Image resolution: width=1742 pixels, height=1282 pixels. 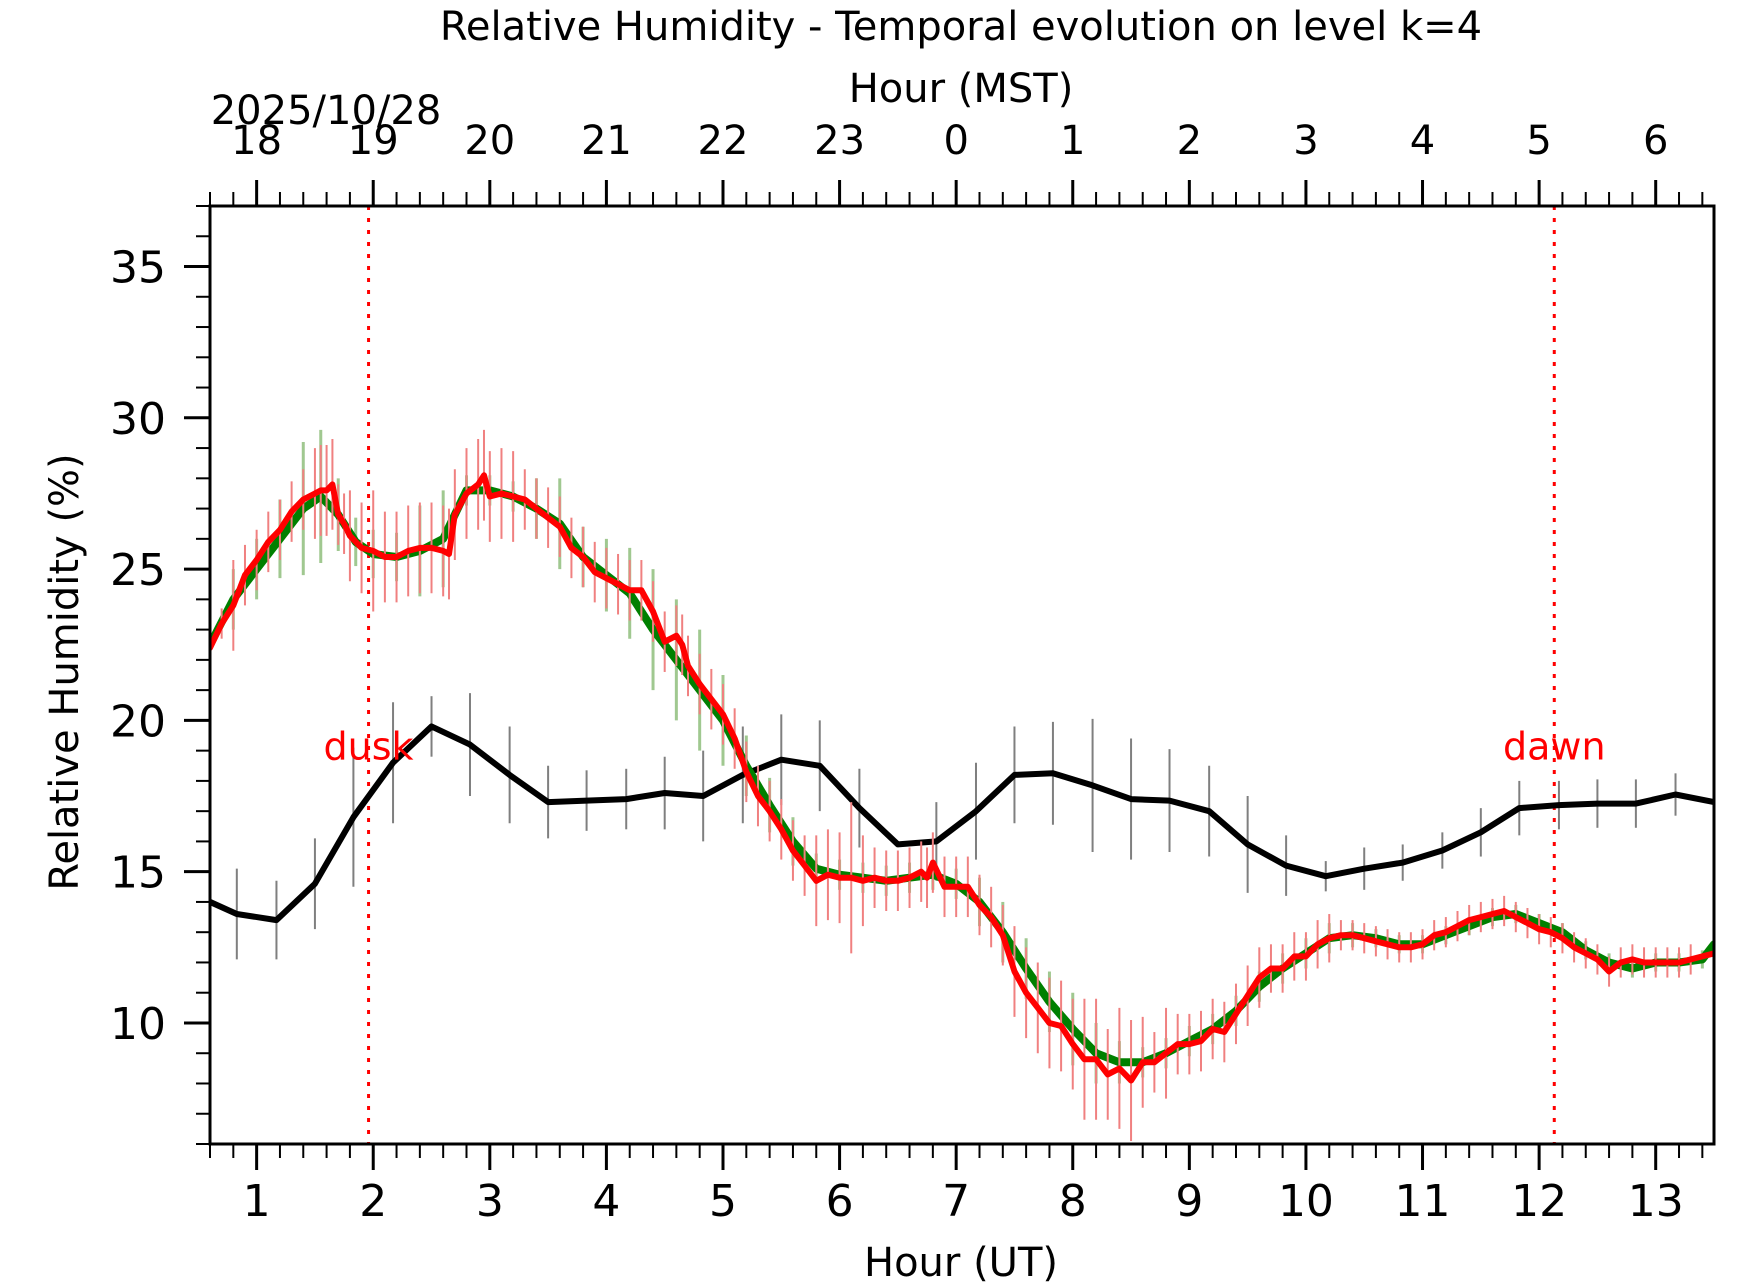 What do you see at coordinates (138, 268) in the screenshot?
I see `y-tick-label: 35` at bounding box center [138, 268].